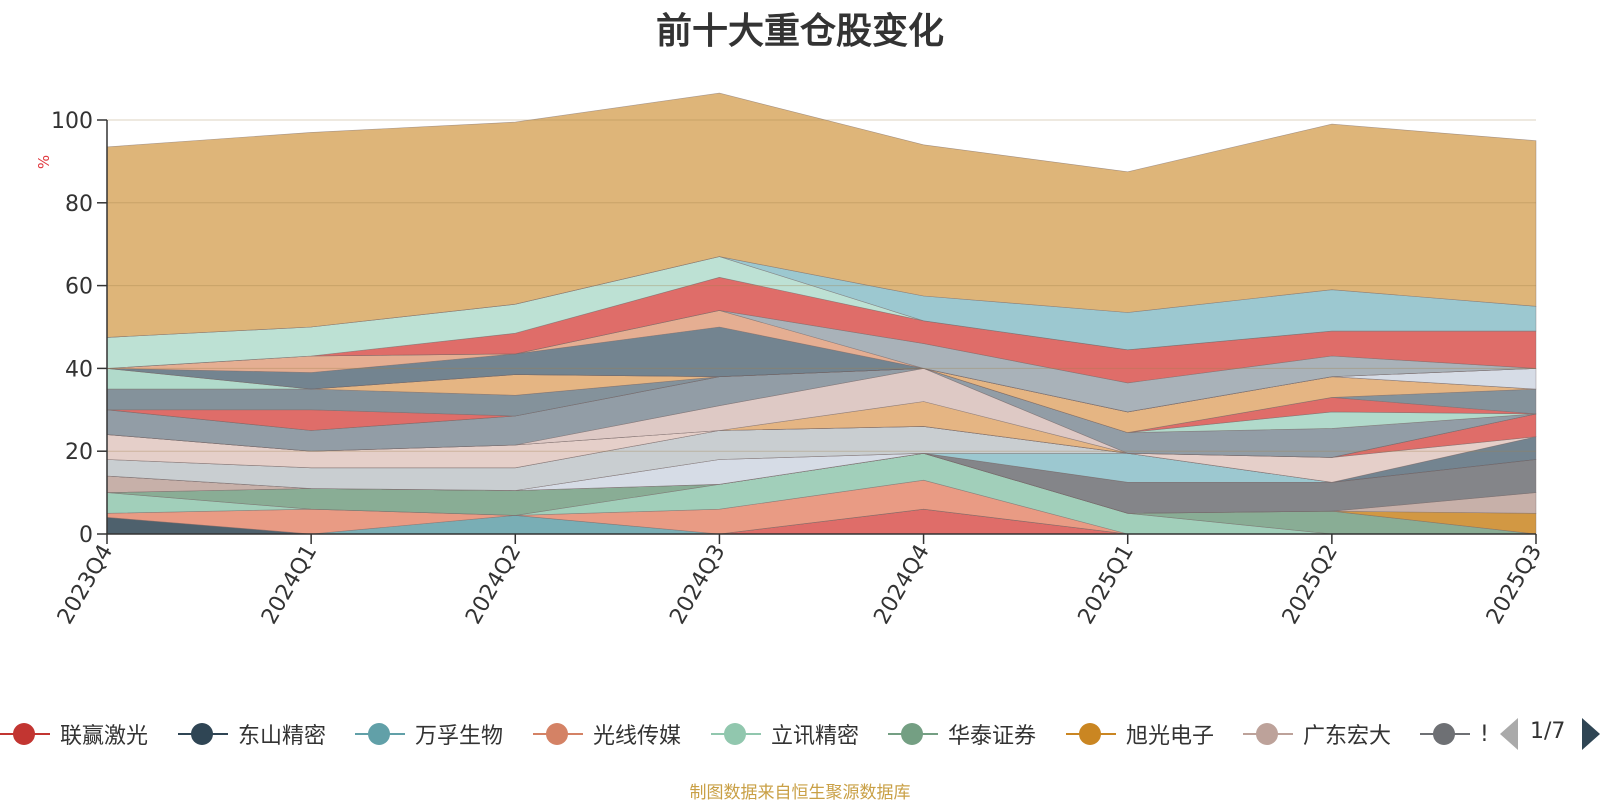  Describe the element at coordinates (289, 585) in the screenshot. I see `x-tick-label: 2024Q1` at that location.